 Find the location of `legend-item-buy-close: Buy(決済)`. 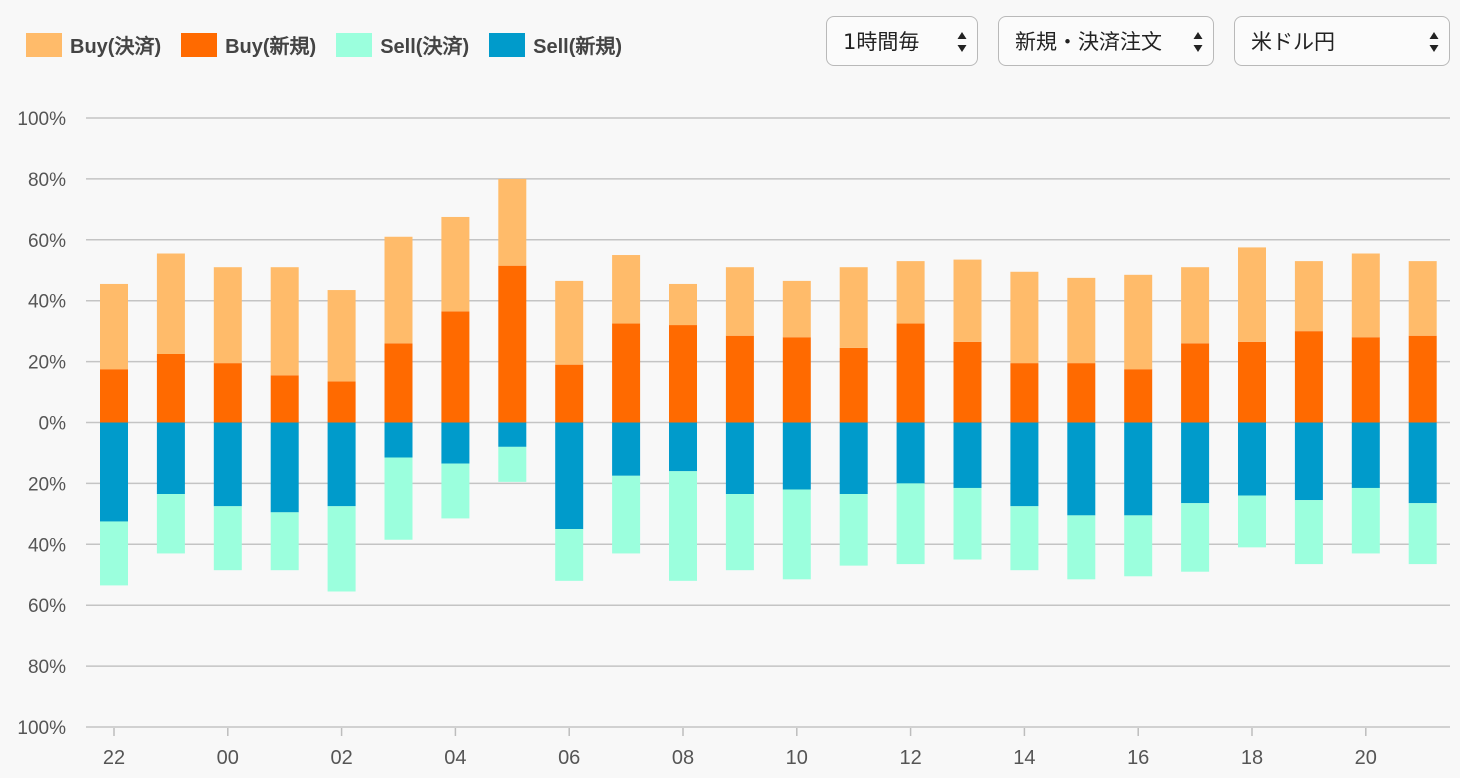

legend-item-buy-close: Buy(決済) is located at coordinates (93, 44).